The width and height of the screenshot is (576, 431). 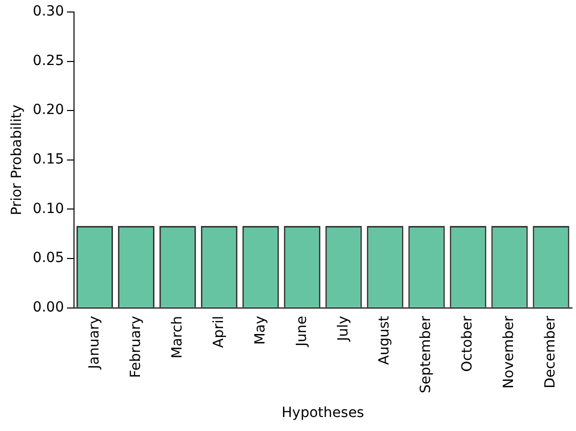 What do you see at coordinates (177, 337) in the screenshot?
I see `x-tick-label: March` at bounding box center [177, 337].